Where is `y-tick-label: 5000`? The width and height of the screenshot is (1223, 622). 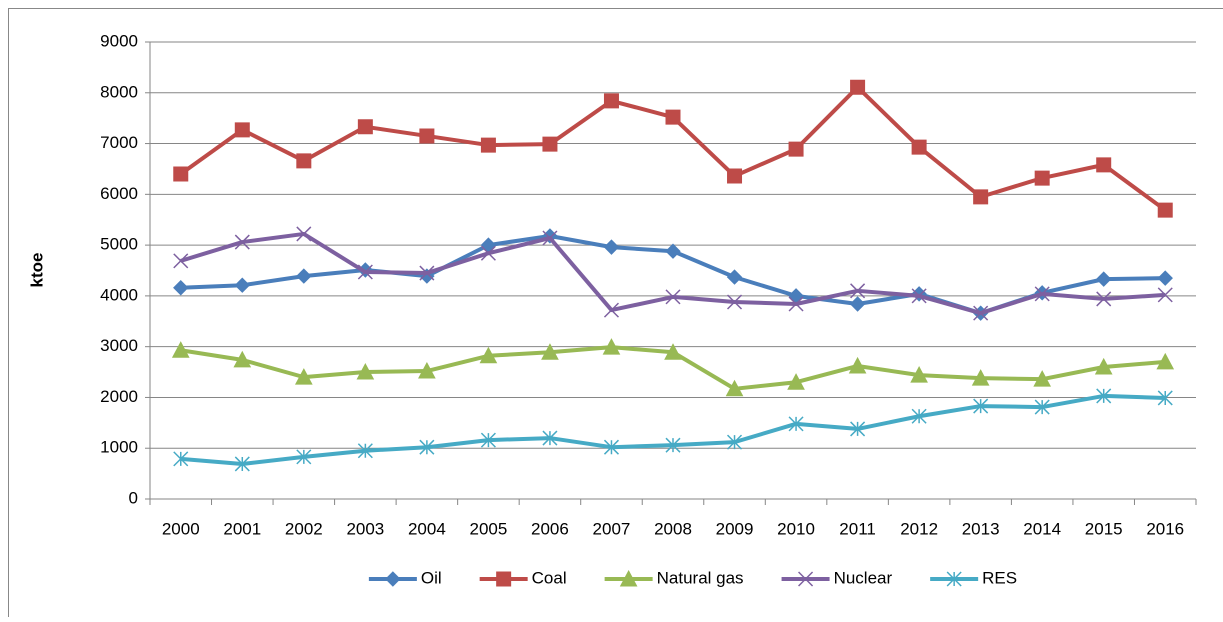 y-tick-label: 5000 is located at coordinates (119, 244).